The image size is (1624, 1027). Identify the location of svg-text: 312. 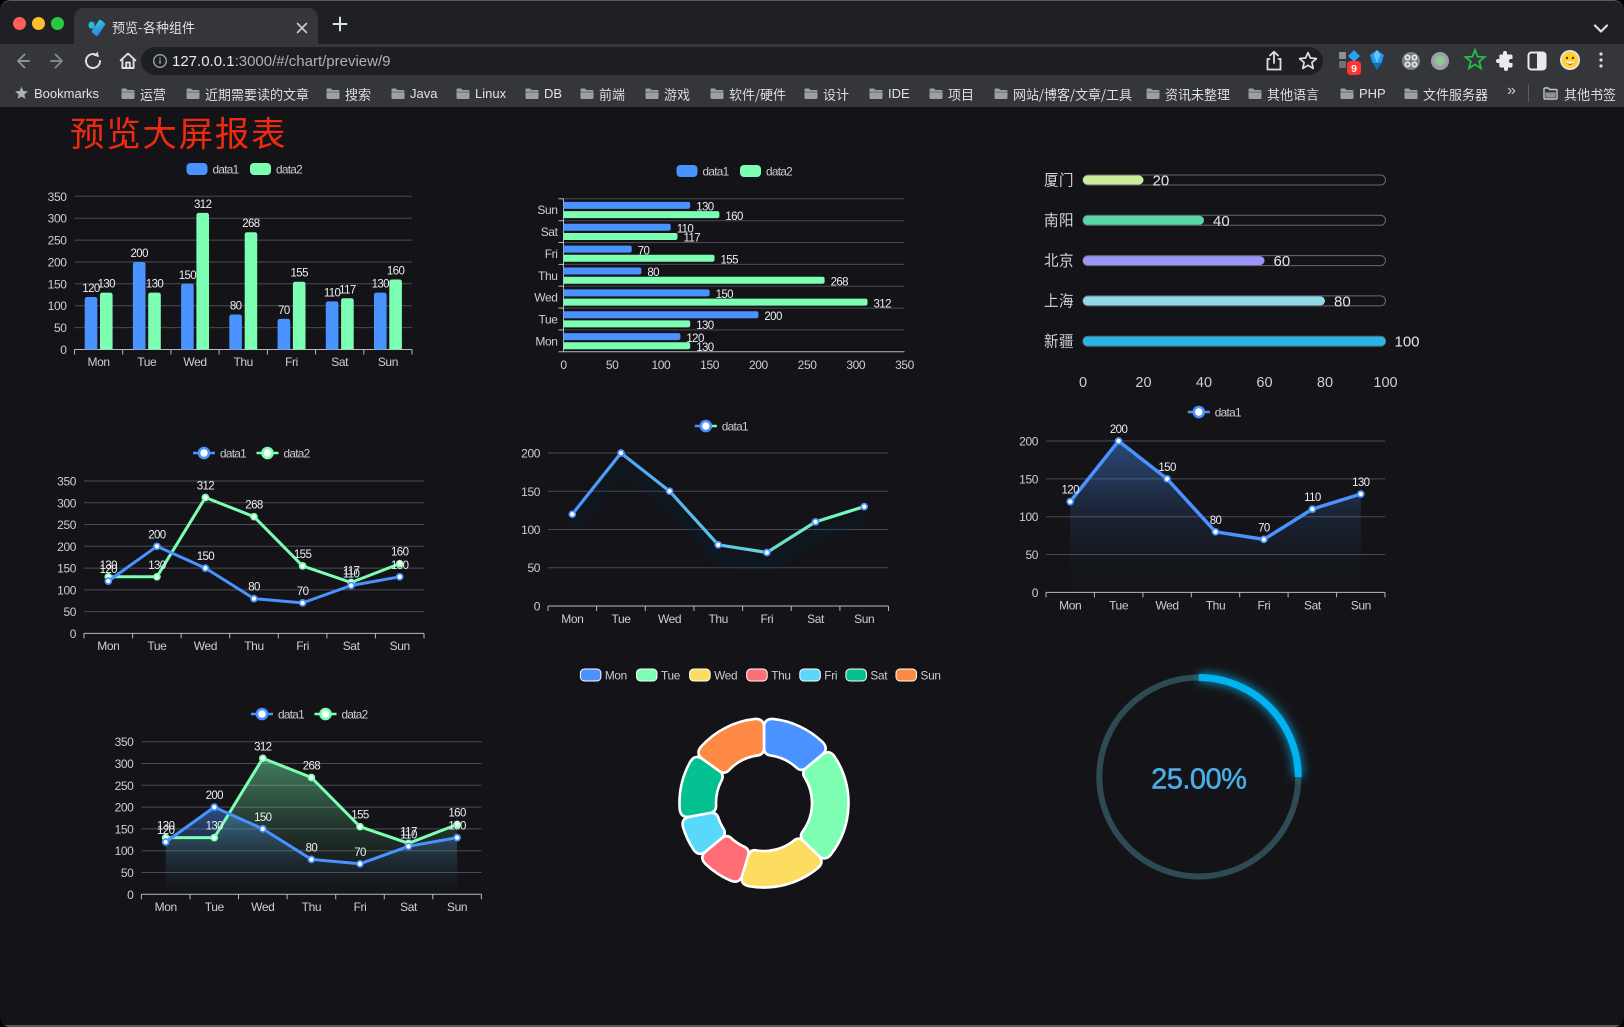
(203, 205).